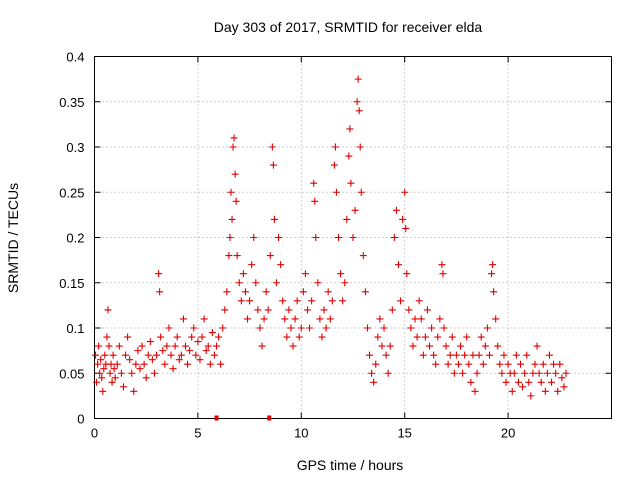 This screenshot has width=640, height=480. Describe the element at coordinates (75, 57) in the screenshot. I see `y-tick-label: 0.4` at that location.